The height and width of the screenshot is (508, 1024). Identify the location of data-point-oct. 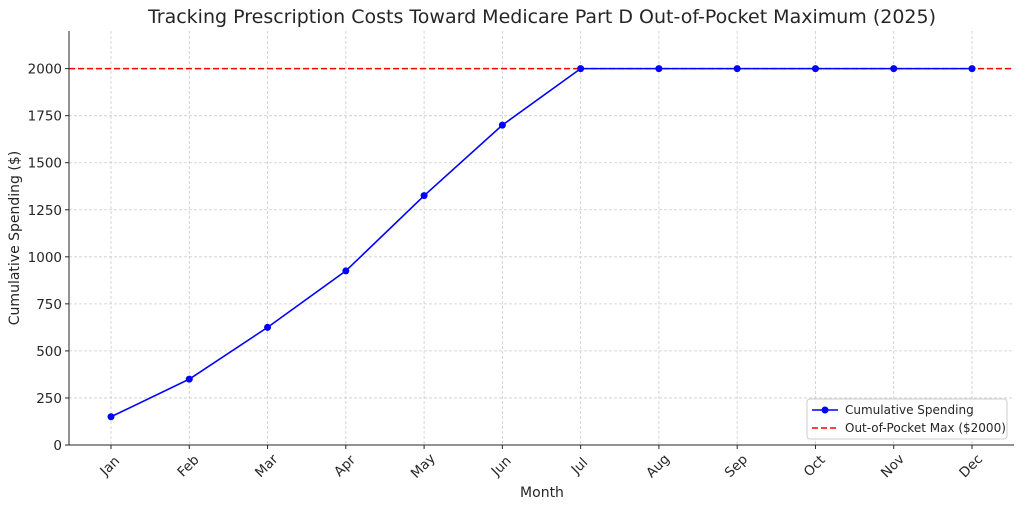
(815, 69).